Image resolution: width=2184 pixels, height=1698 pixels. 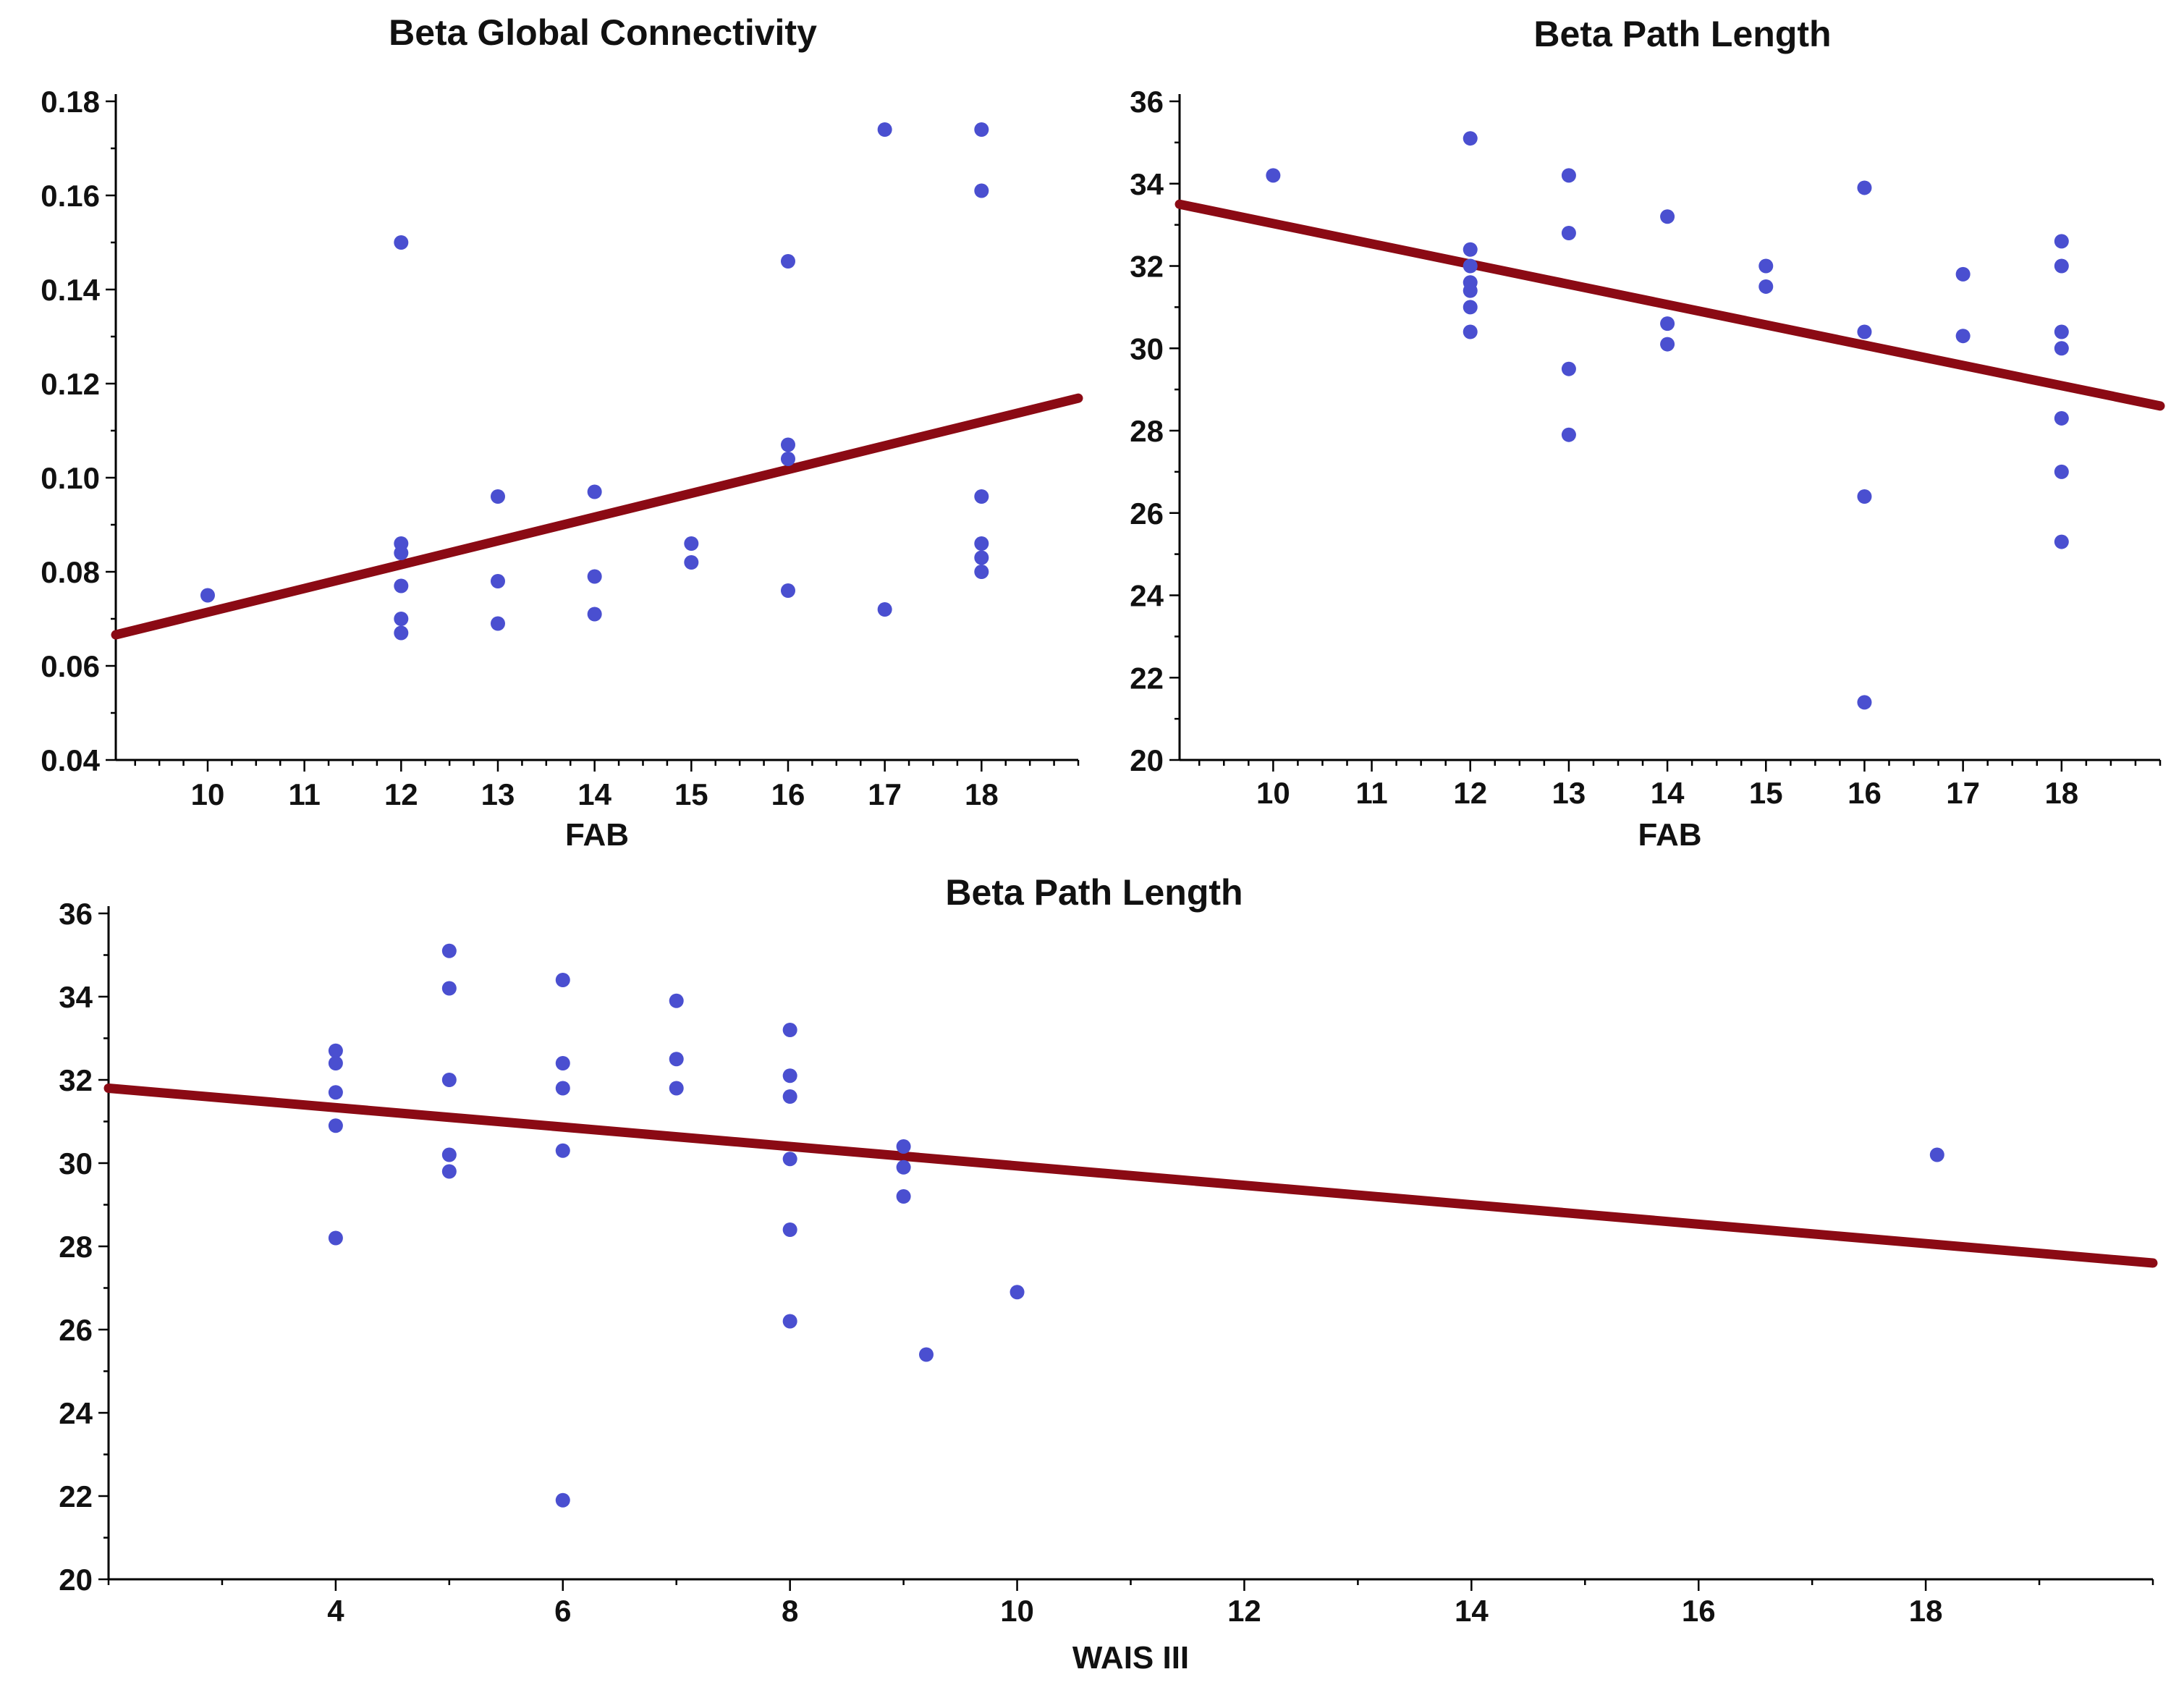 I want to click on x-axis-title: WAIS III, so click(x=1130, y=1658).